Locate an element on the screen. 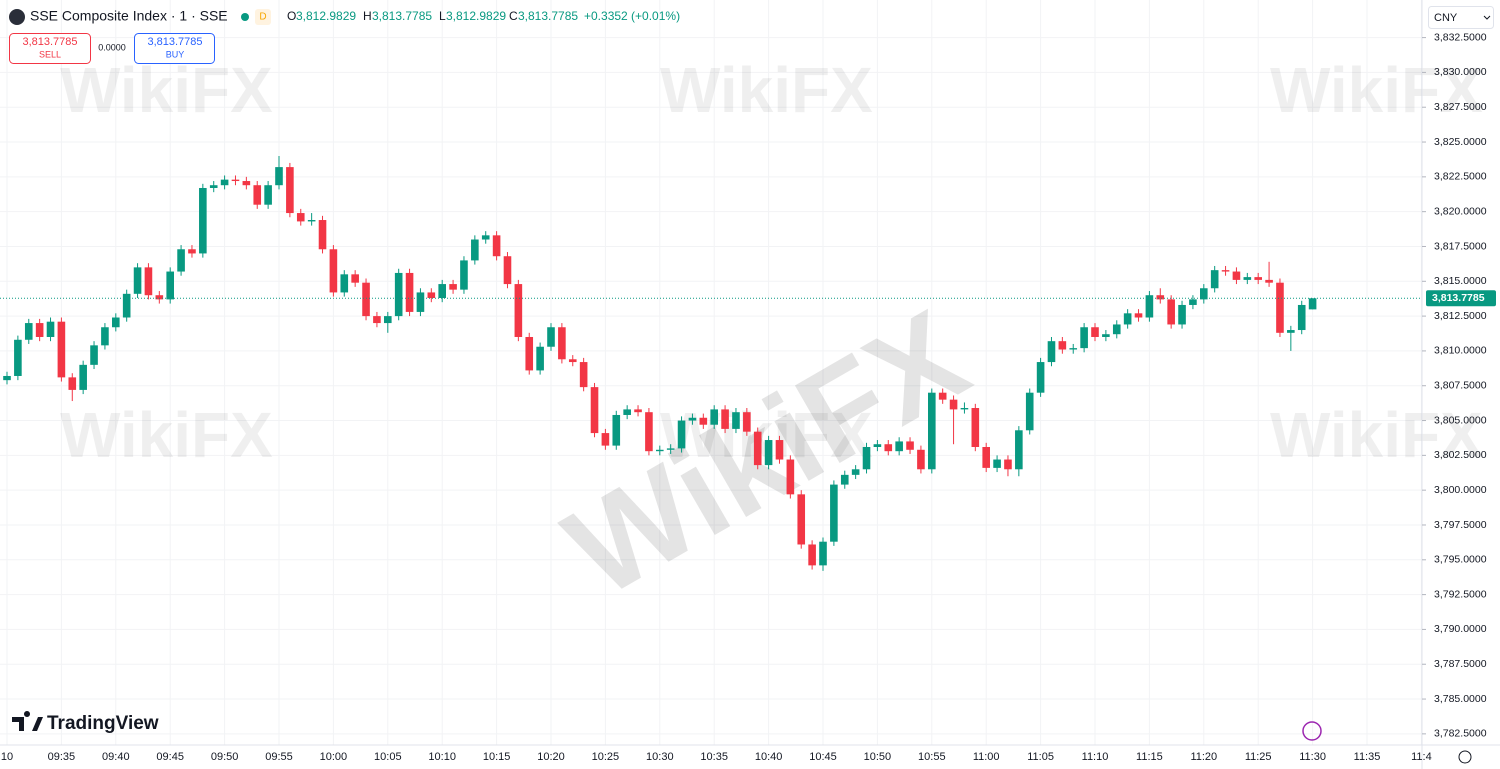 The height and width of the screenshot is (769, 1500). buy-button is located at coordinates (174, 48).